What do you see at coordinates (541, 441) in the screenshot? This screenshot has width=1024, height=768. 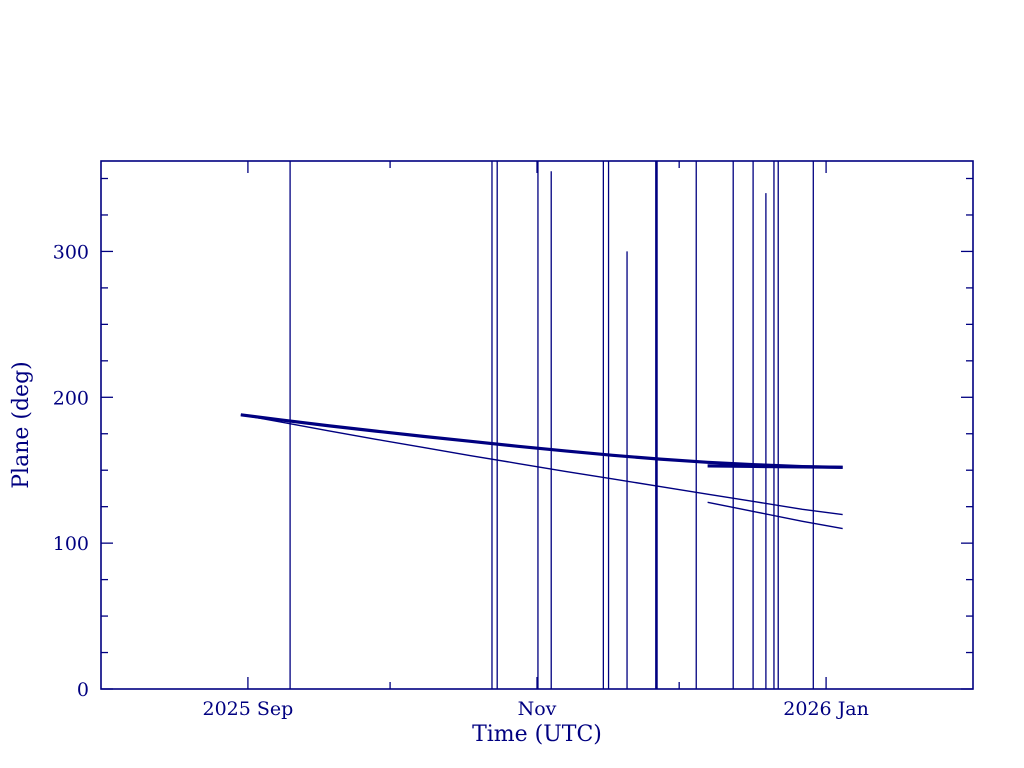 I see `series-plane-upper` at bounding box center [541, 441].